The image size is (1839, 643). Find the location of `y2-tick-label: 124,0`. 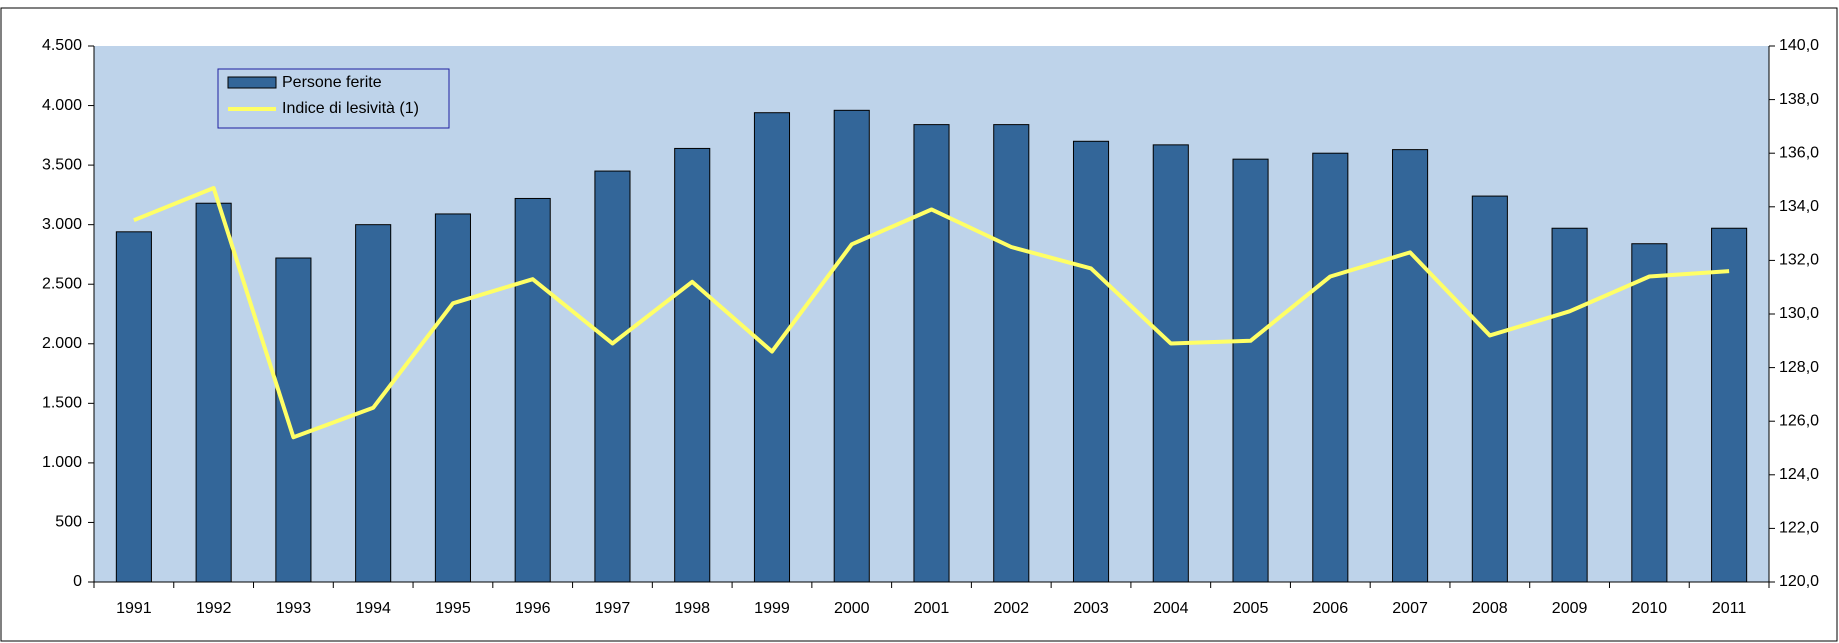

y2-tick-label: 124,0 is located at coordinates (1799, 474).